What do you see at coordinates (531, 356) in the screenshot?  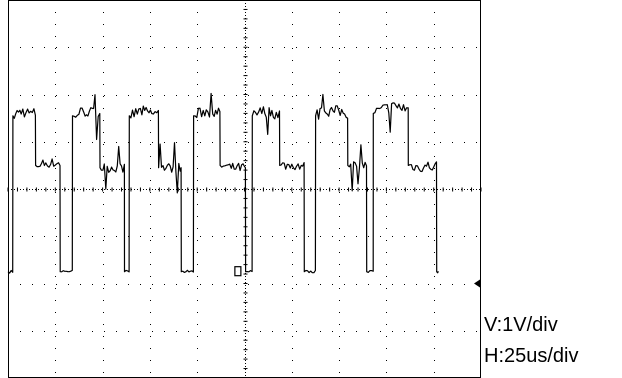 I see `horizontal-scale-label: H:25us/div` at bounding box center [531, 356].